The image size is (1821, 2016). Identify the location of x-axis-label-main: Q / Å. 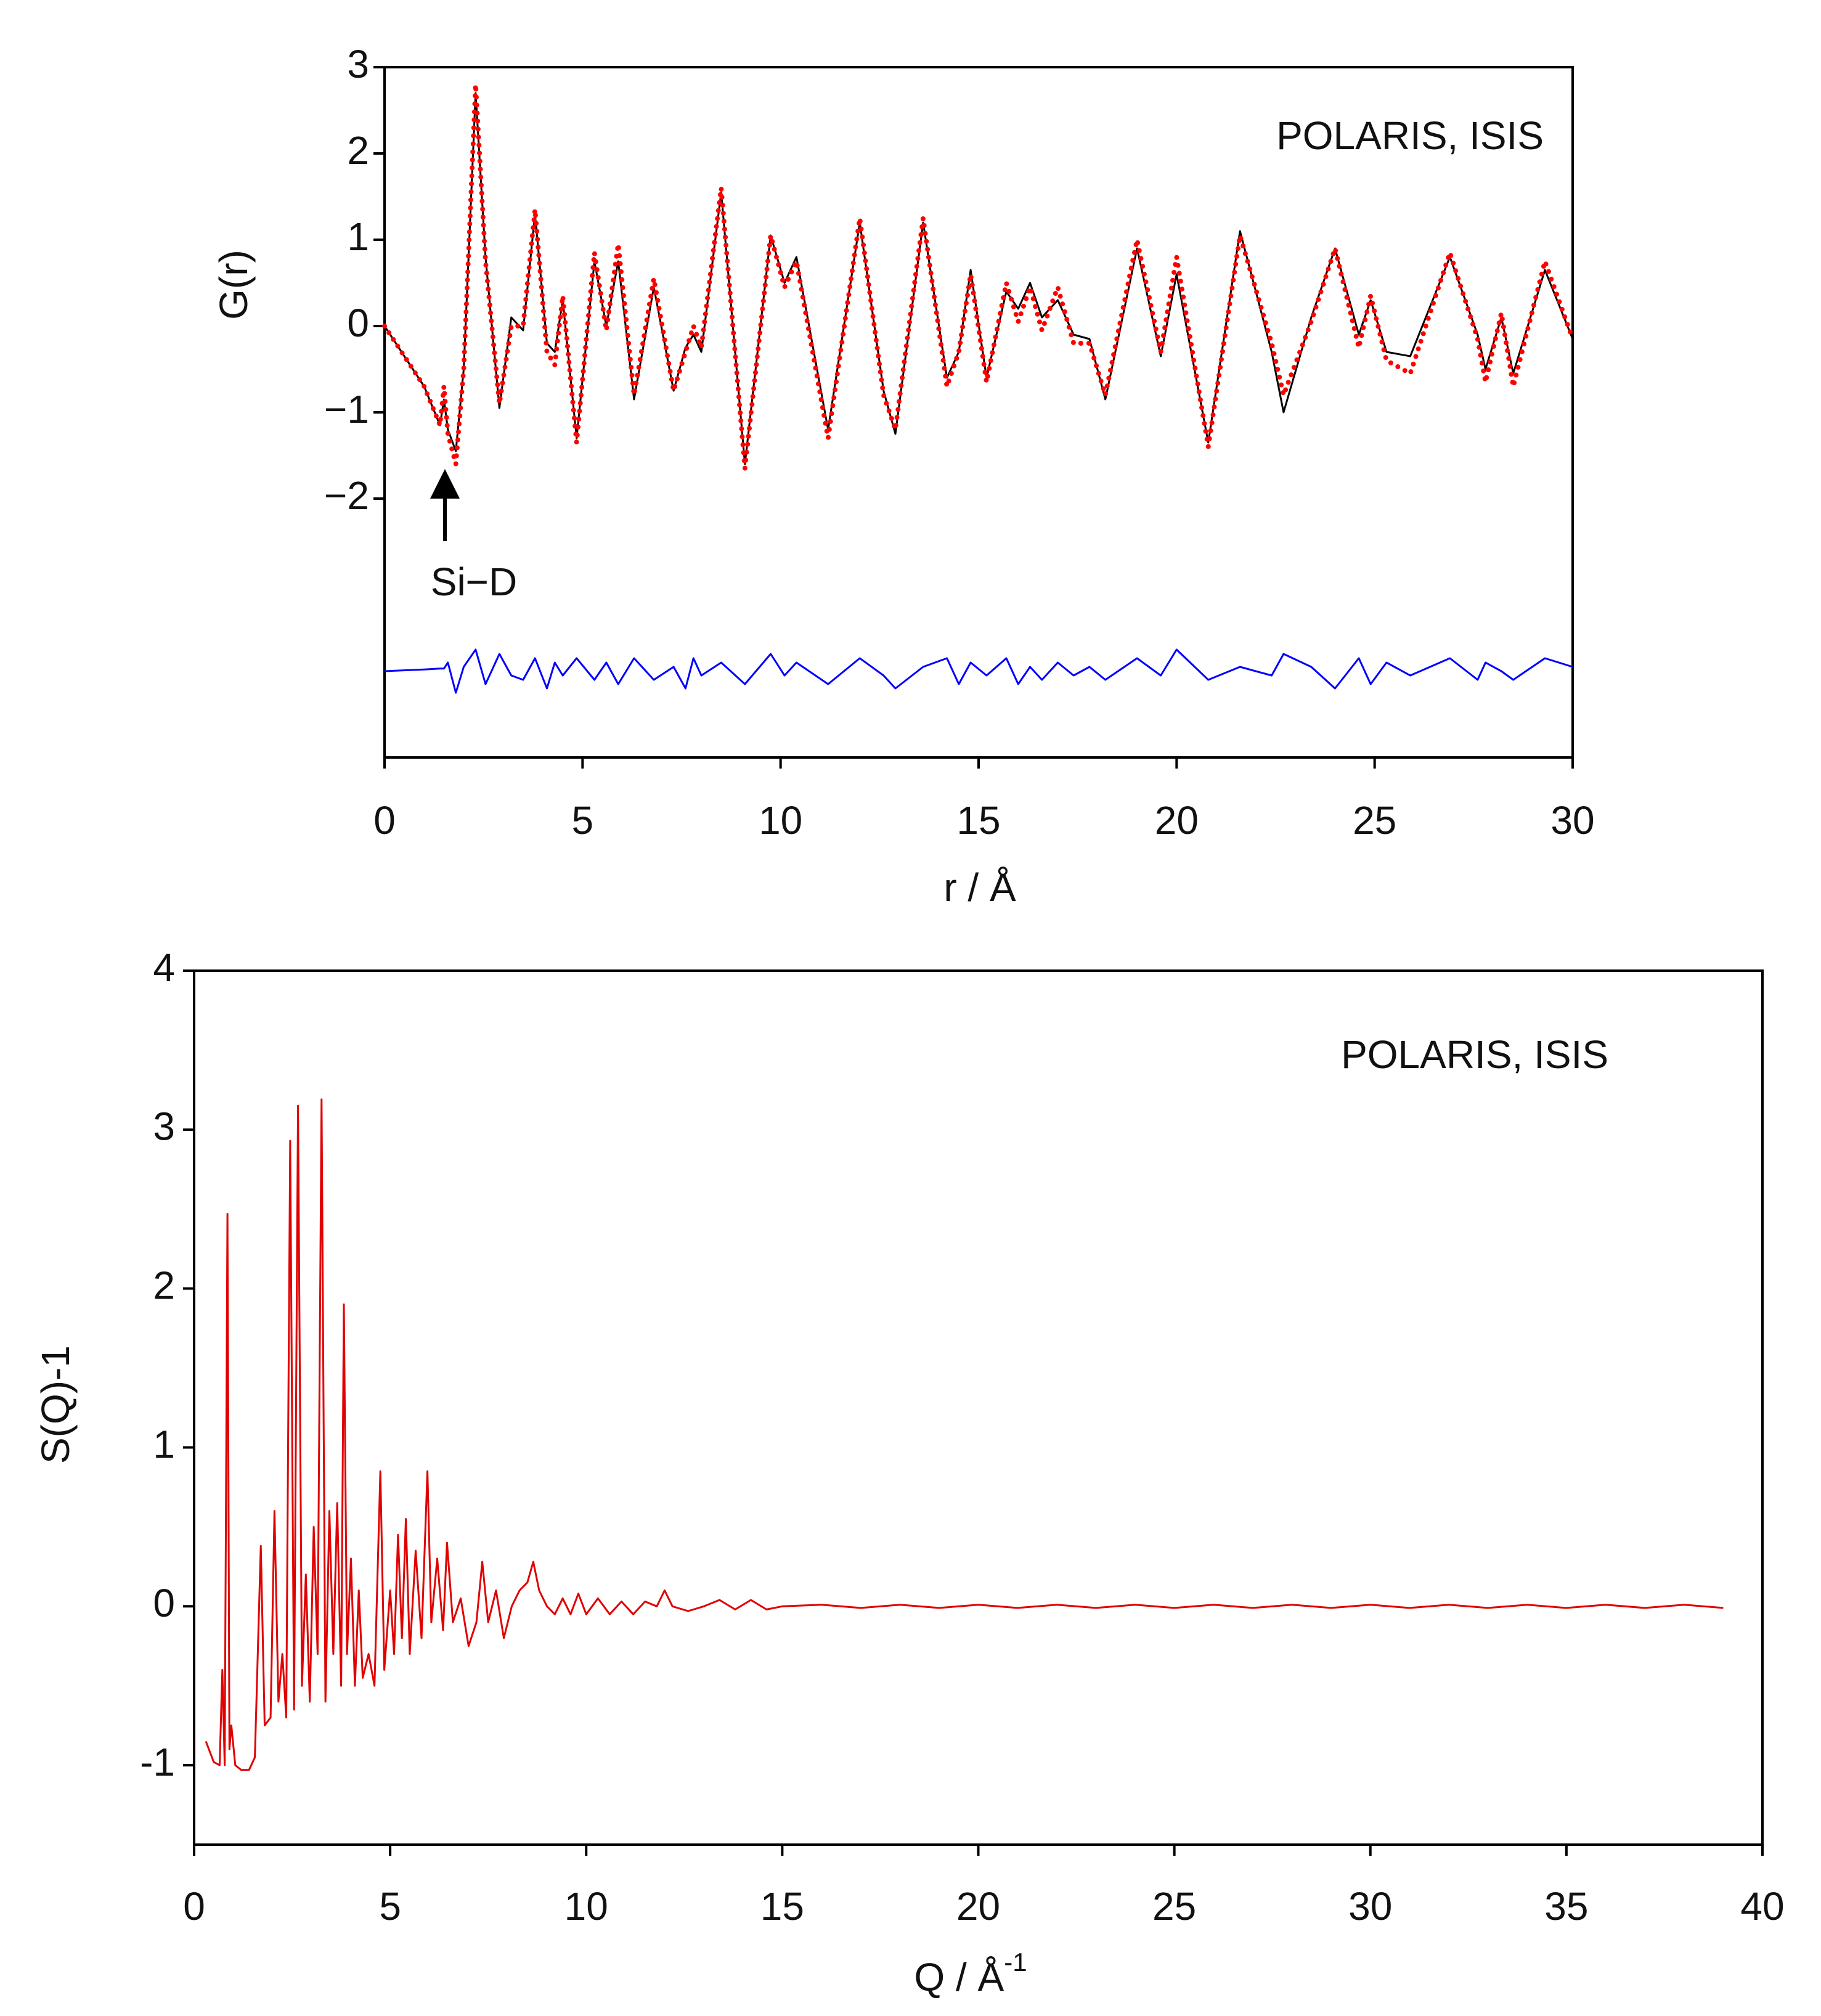
(959, 1977).